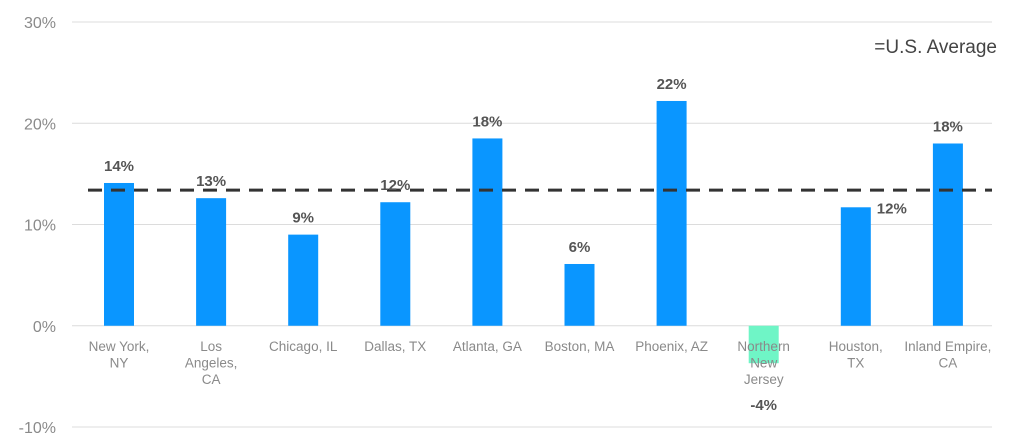  I want to click on x-tick-label: Los Angeles, CA, so click(211, 363).